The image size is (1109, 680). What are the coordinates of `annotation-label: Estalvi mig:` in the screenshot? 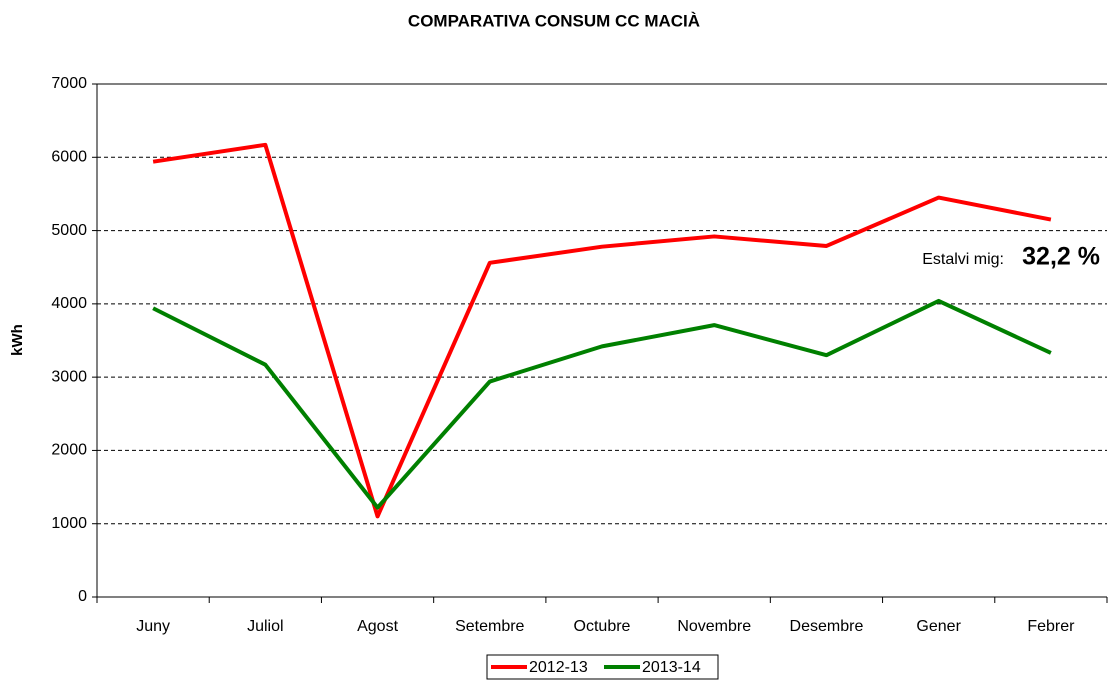 It's located at (963, 259).